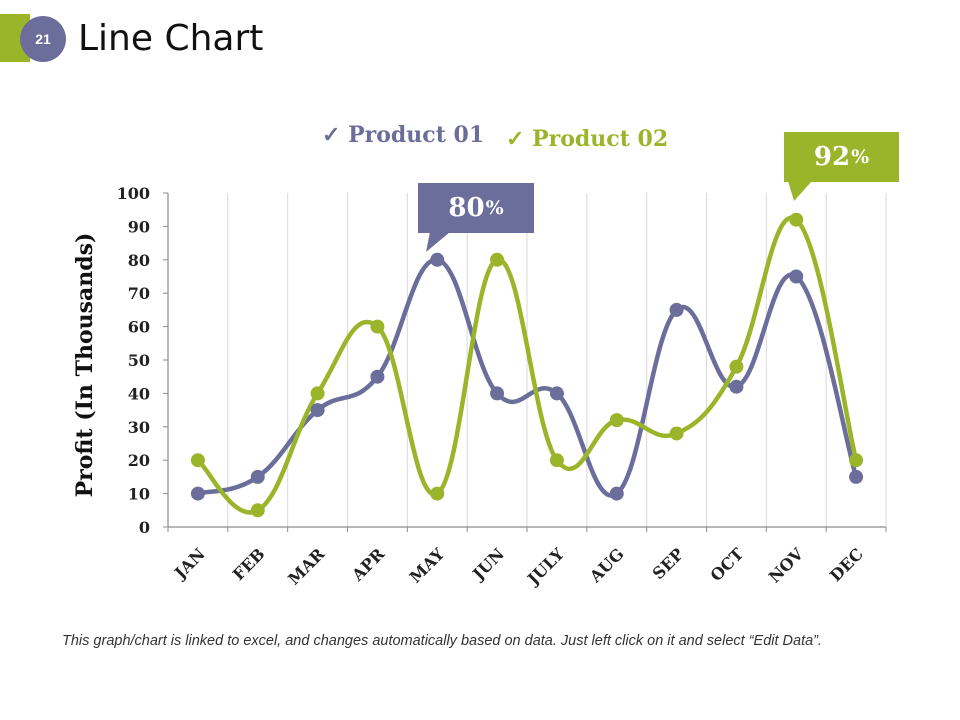  What do you see at coordinates (367, 564) in the screenshot?
I see `x-tick-label: APR` at bounding box center [367, 564].